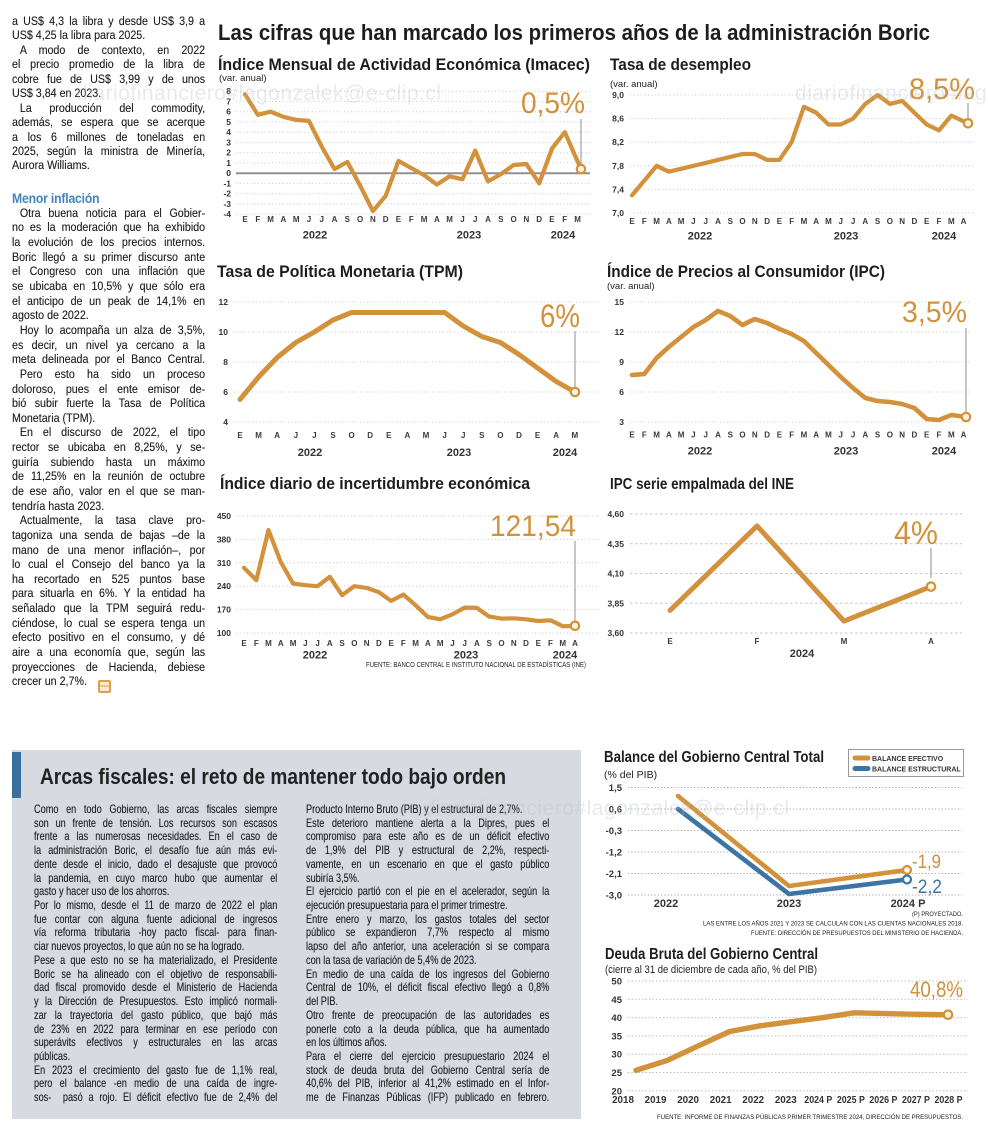 The height and width of the screenshot is (1133, 988). What do you see at coordinates (916, 1100) in the screenshot?
I see `svg-text: 2027 P` at bounding box center [916, 1100].